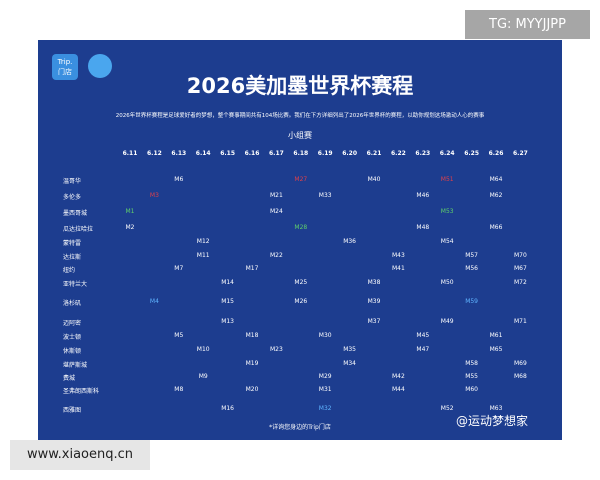  I want to click on city-label: 迈阿密, so click(72, 323).